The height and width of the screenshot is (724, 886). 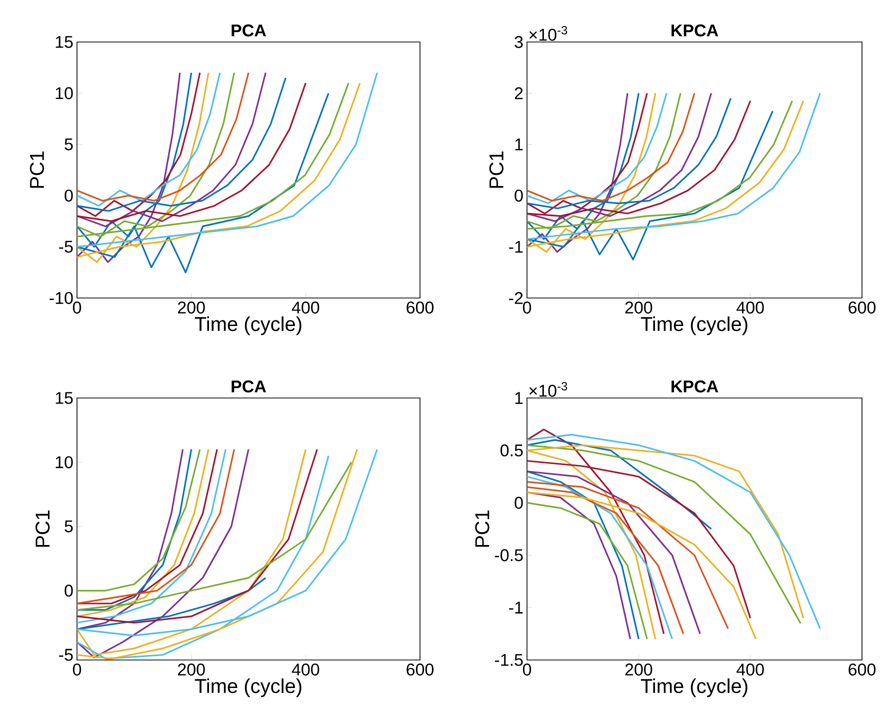 I want to click on y-tick-label: -2, so click(x=516, y=298).